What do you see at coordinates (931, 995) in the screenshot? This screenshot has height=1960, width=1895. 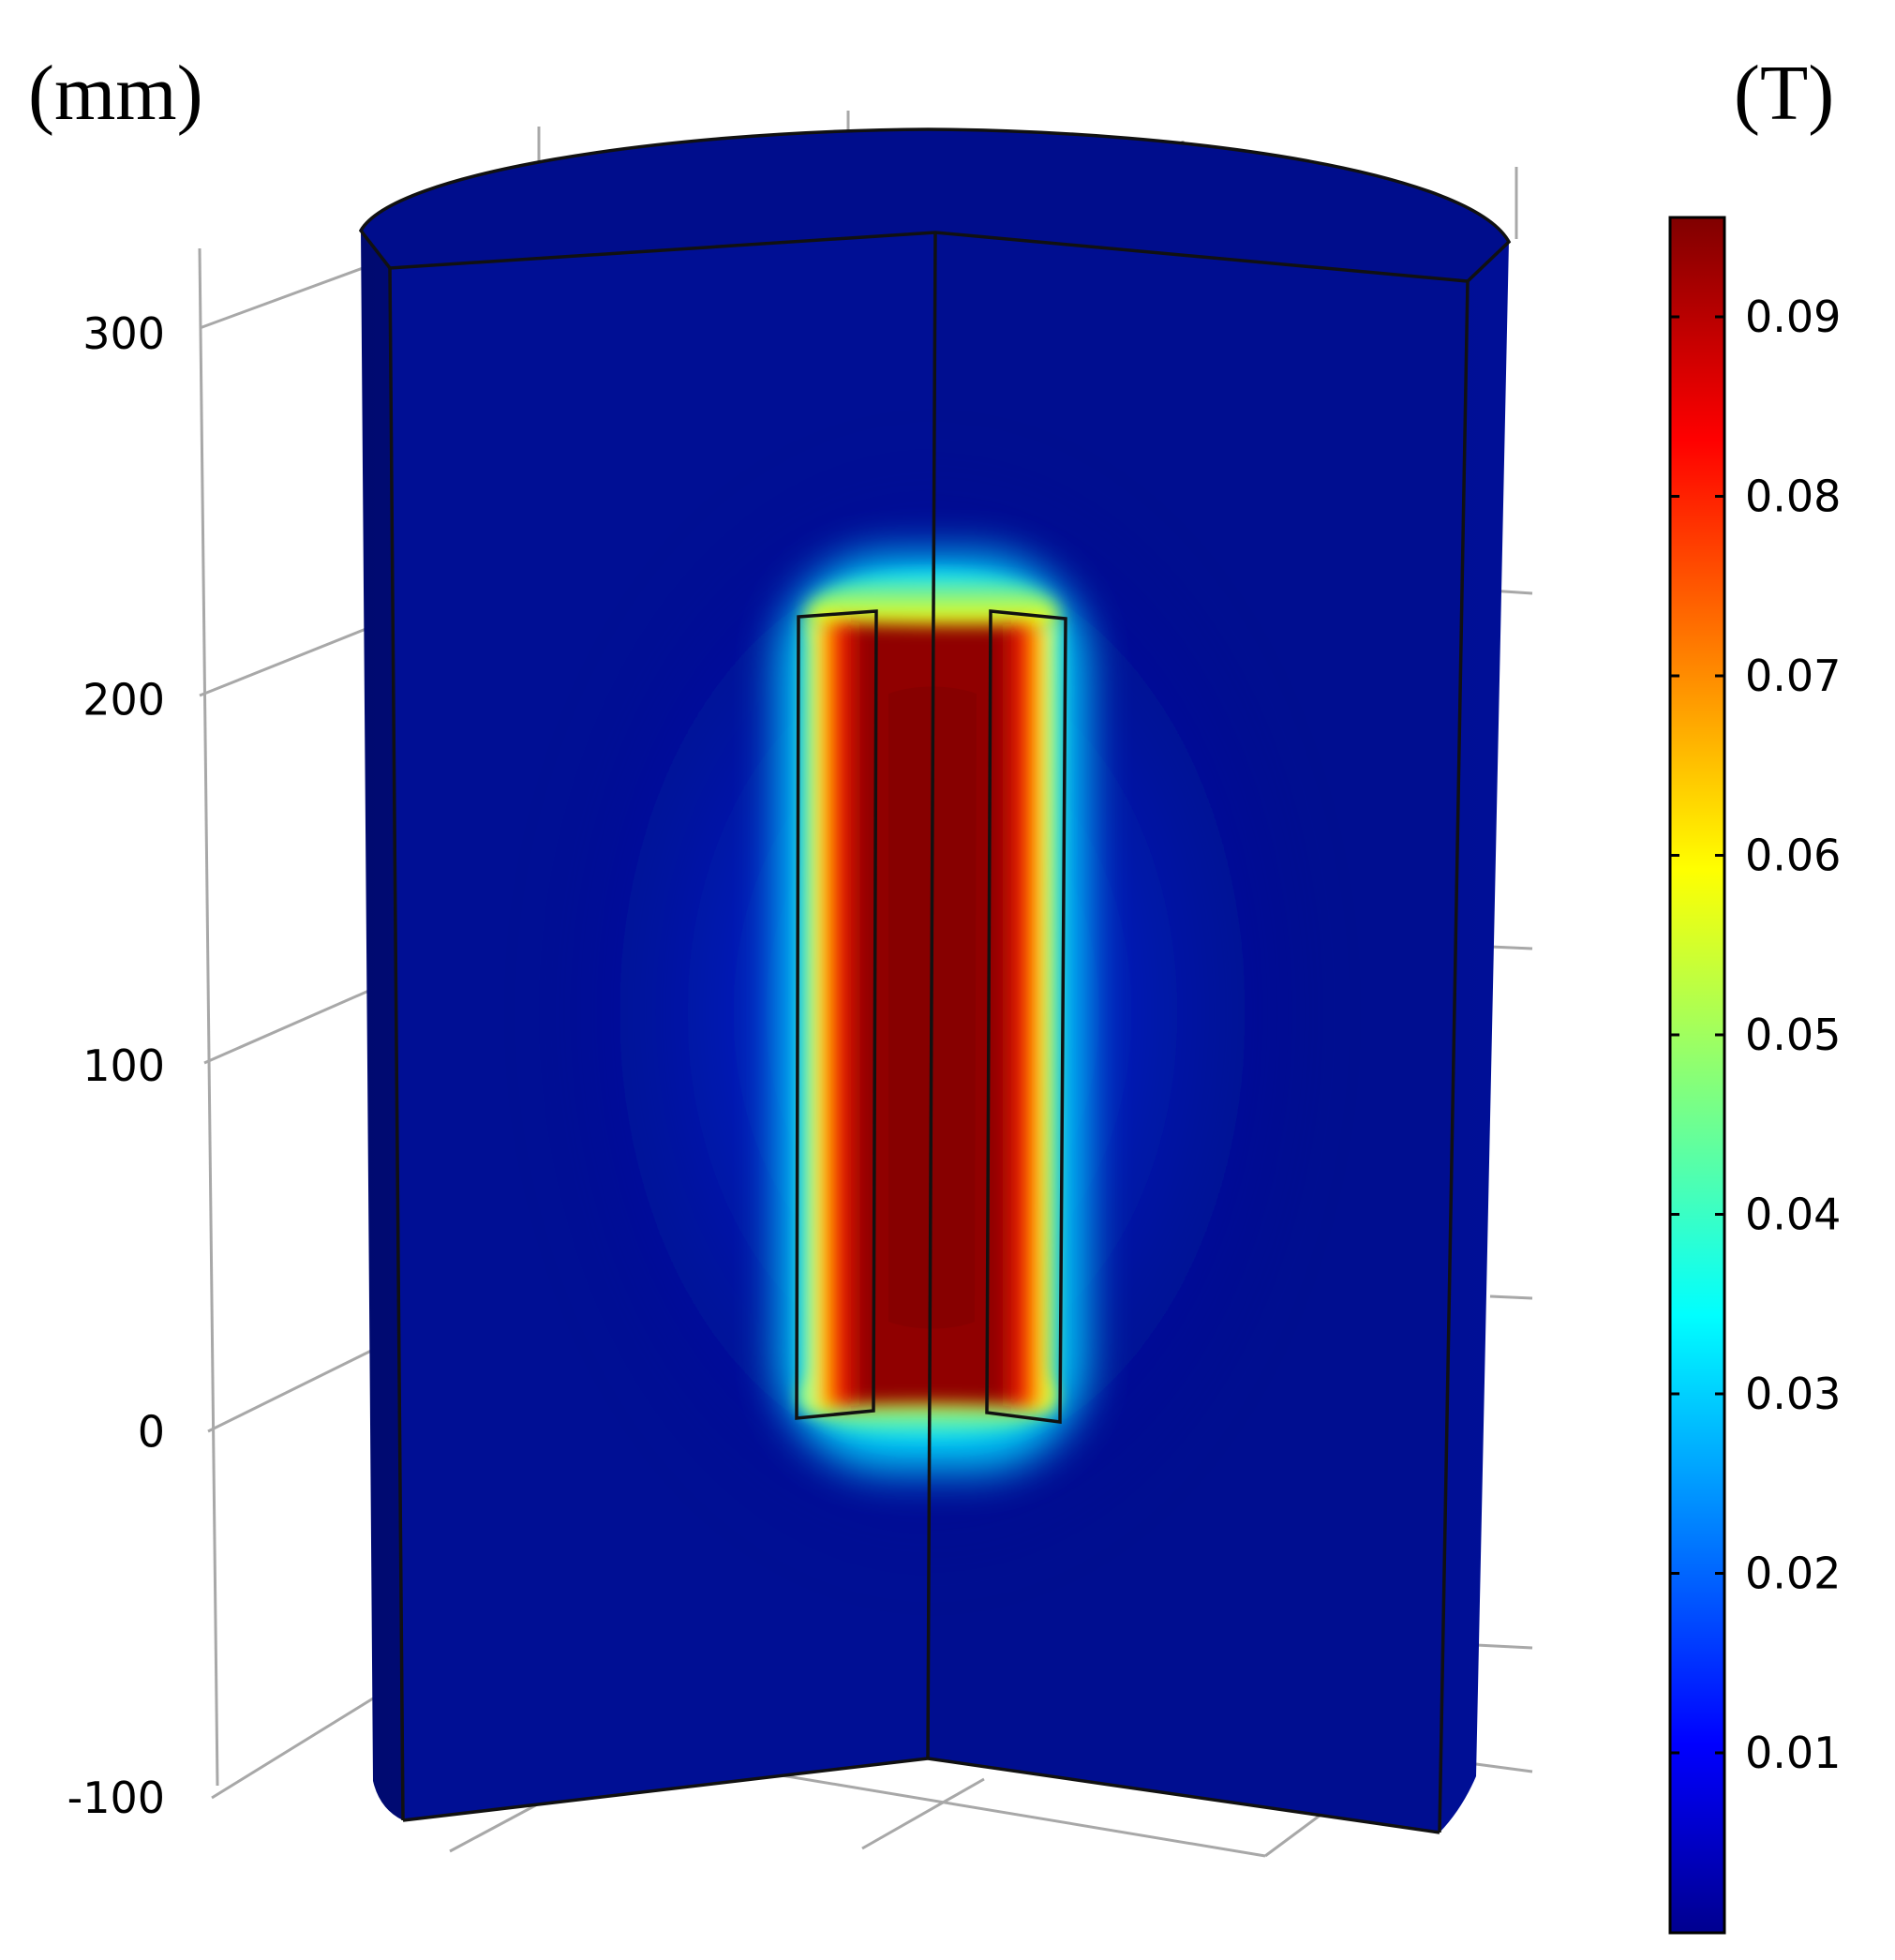 I see `center-edge` at bounding box center [931, 995].